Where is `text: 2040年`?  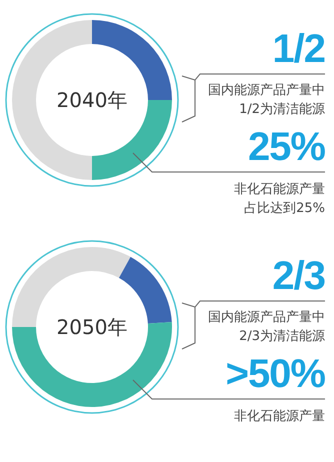 text: 2040年 is located at coordinates (92, 100).